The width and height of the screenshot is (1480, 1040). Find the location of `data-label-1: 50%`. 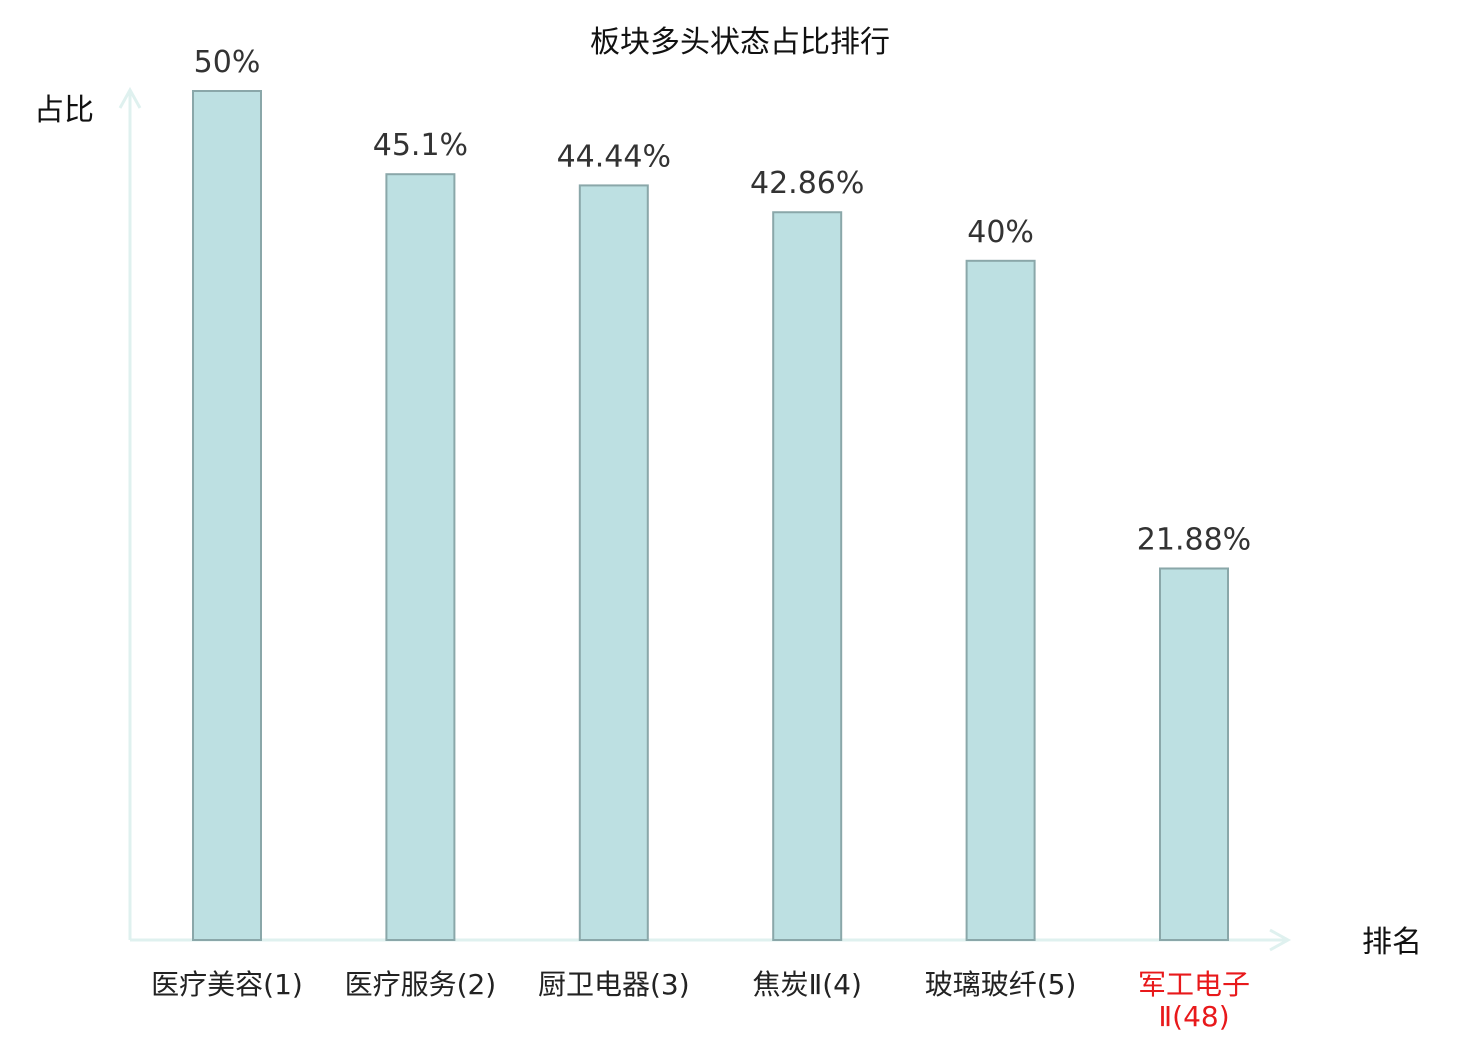

data-label-1: 50% is located at coordinates (227, 62).